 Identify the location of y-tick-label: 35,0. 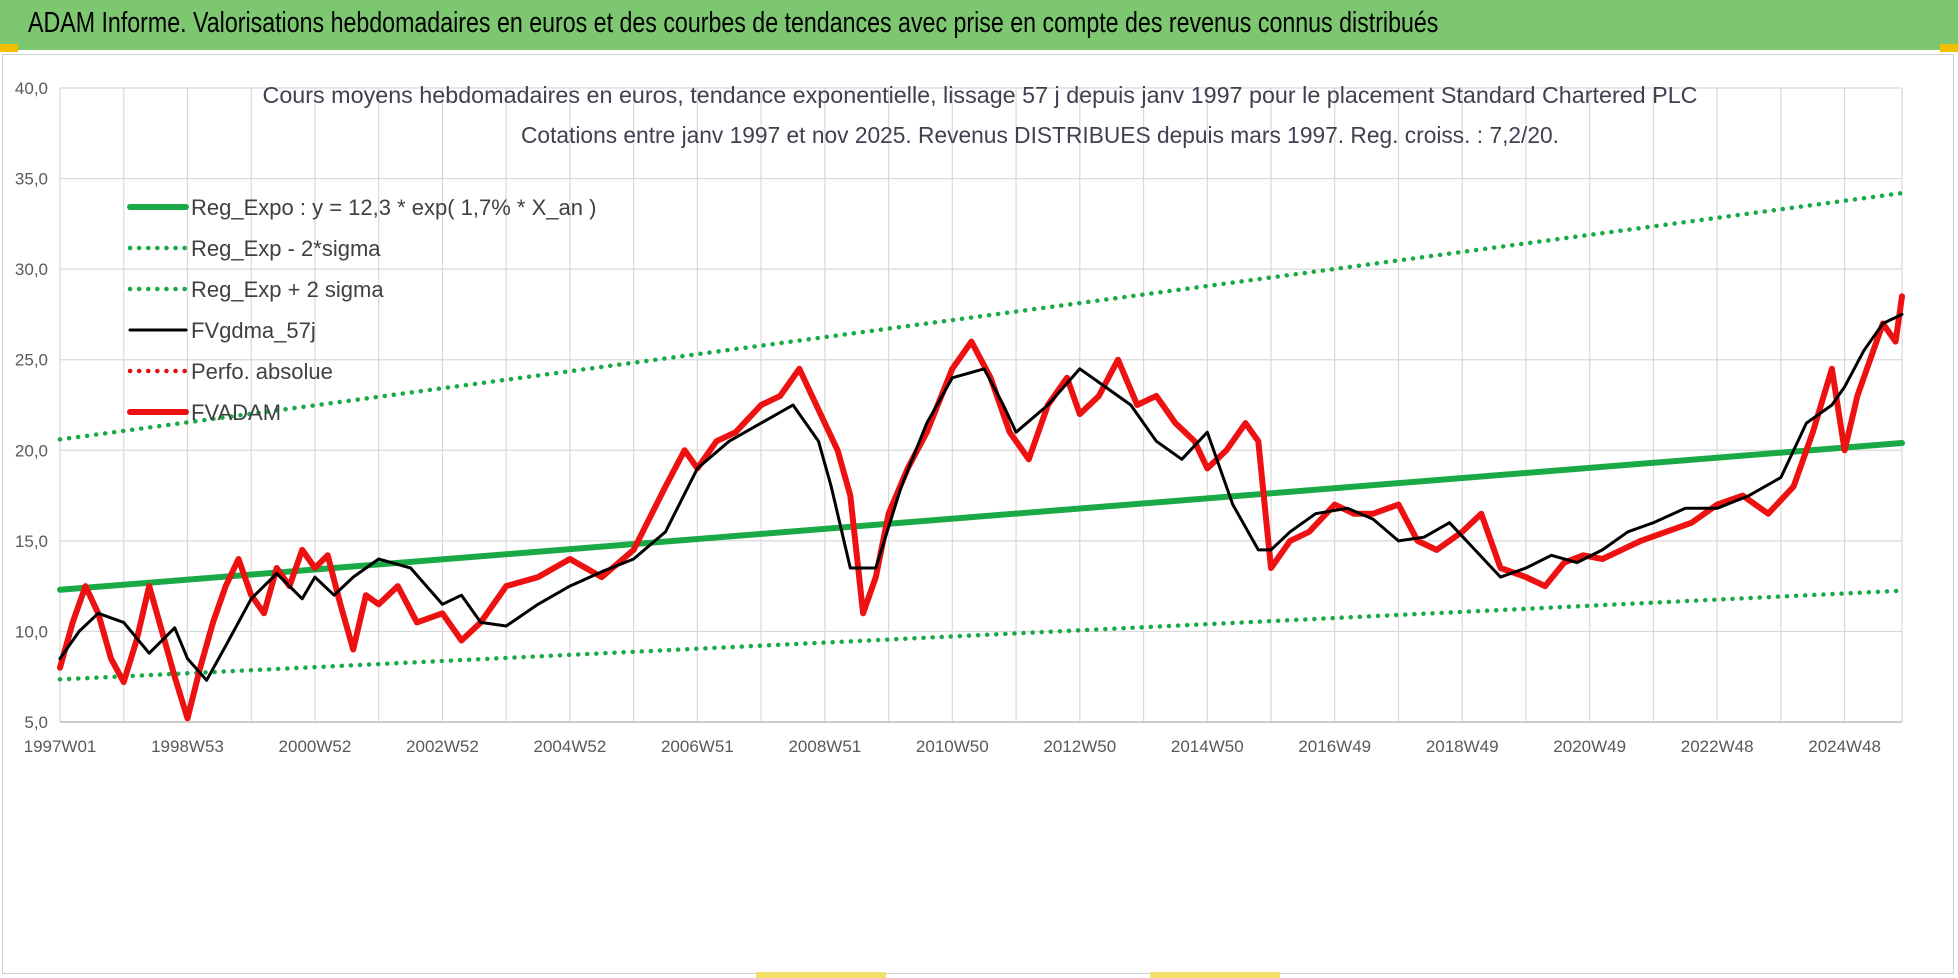
(31, 179).